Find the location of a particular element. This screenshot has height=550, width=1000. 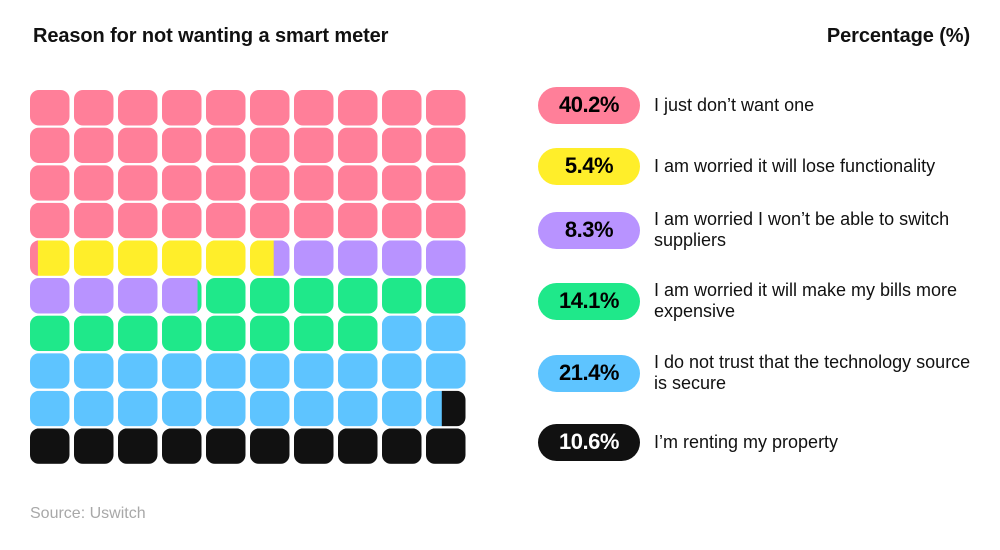

value-pill-bills-expensive: 14.1% is located at coordinates (589, 301).